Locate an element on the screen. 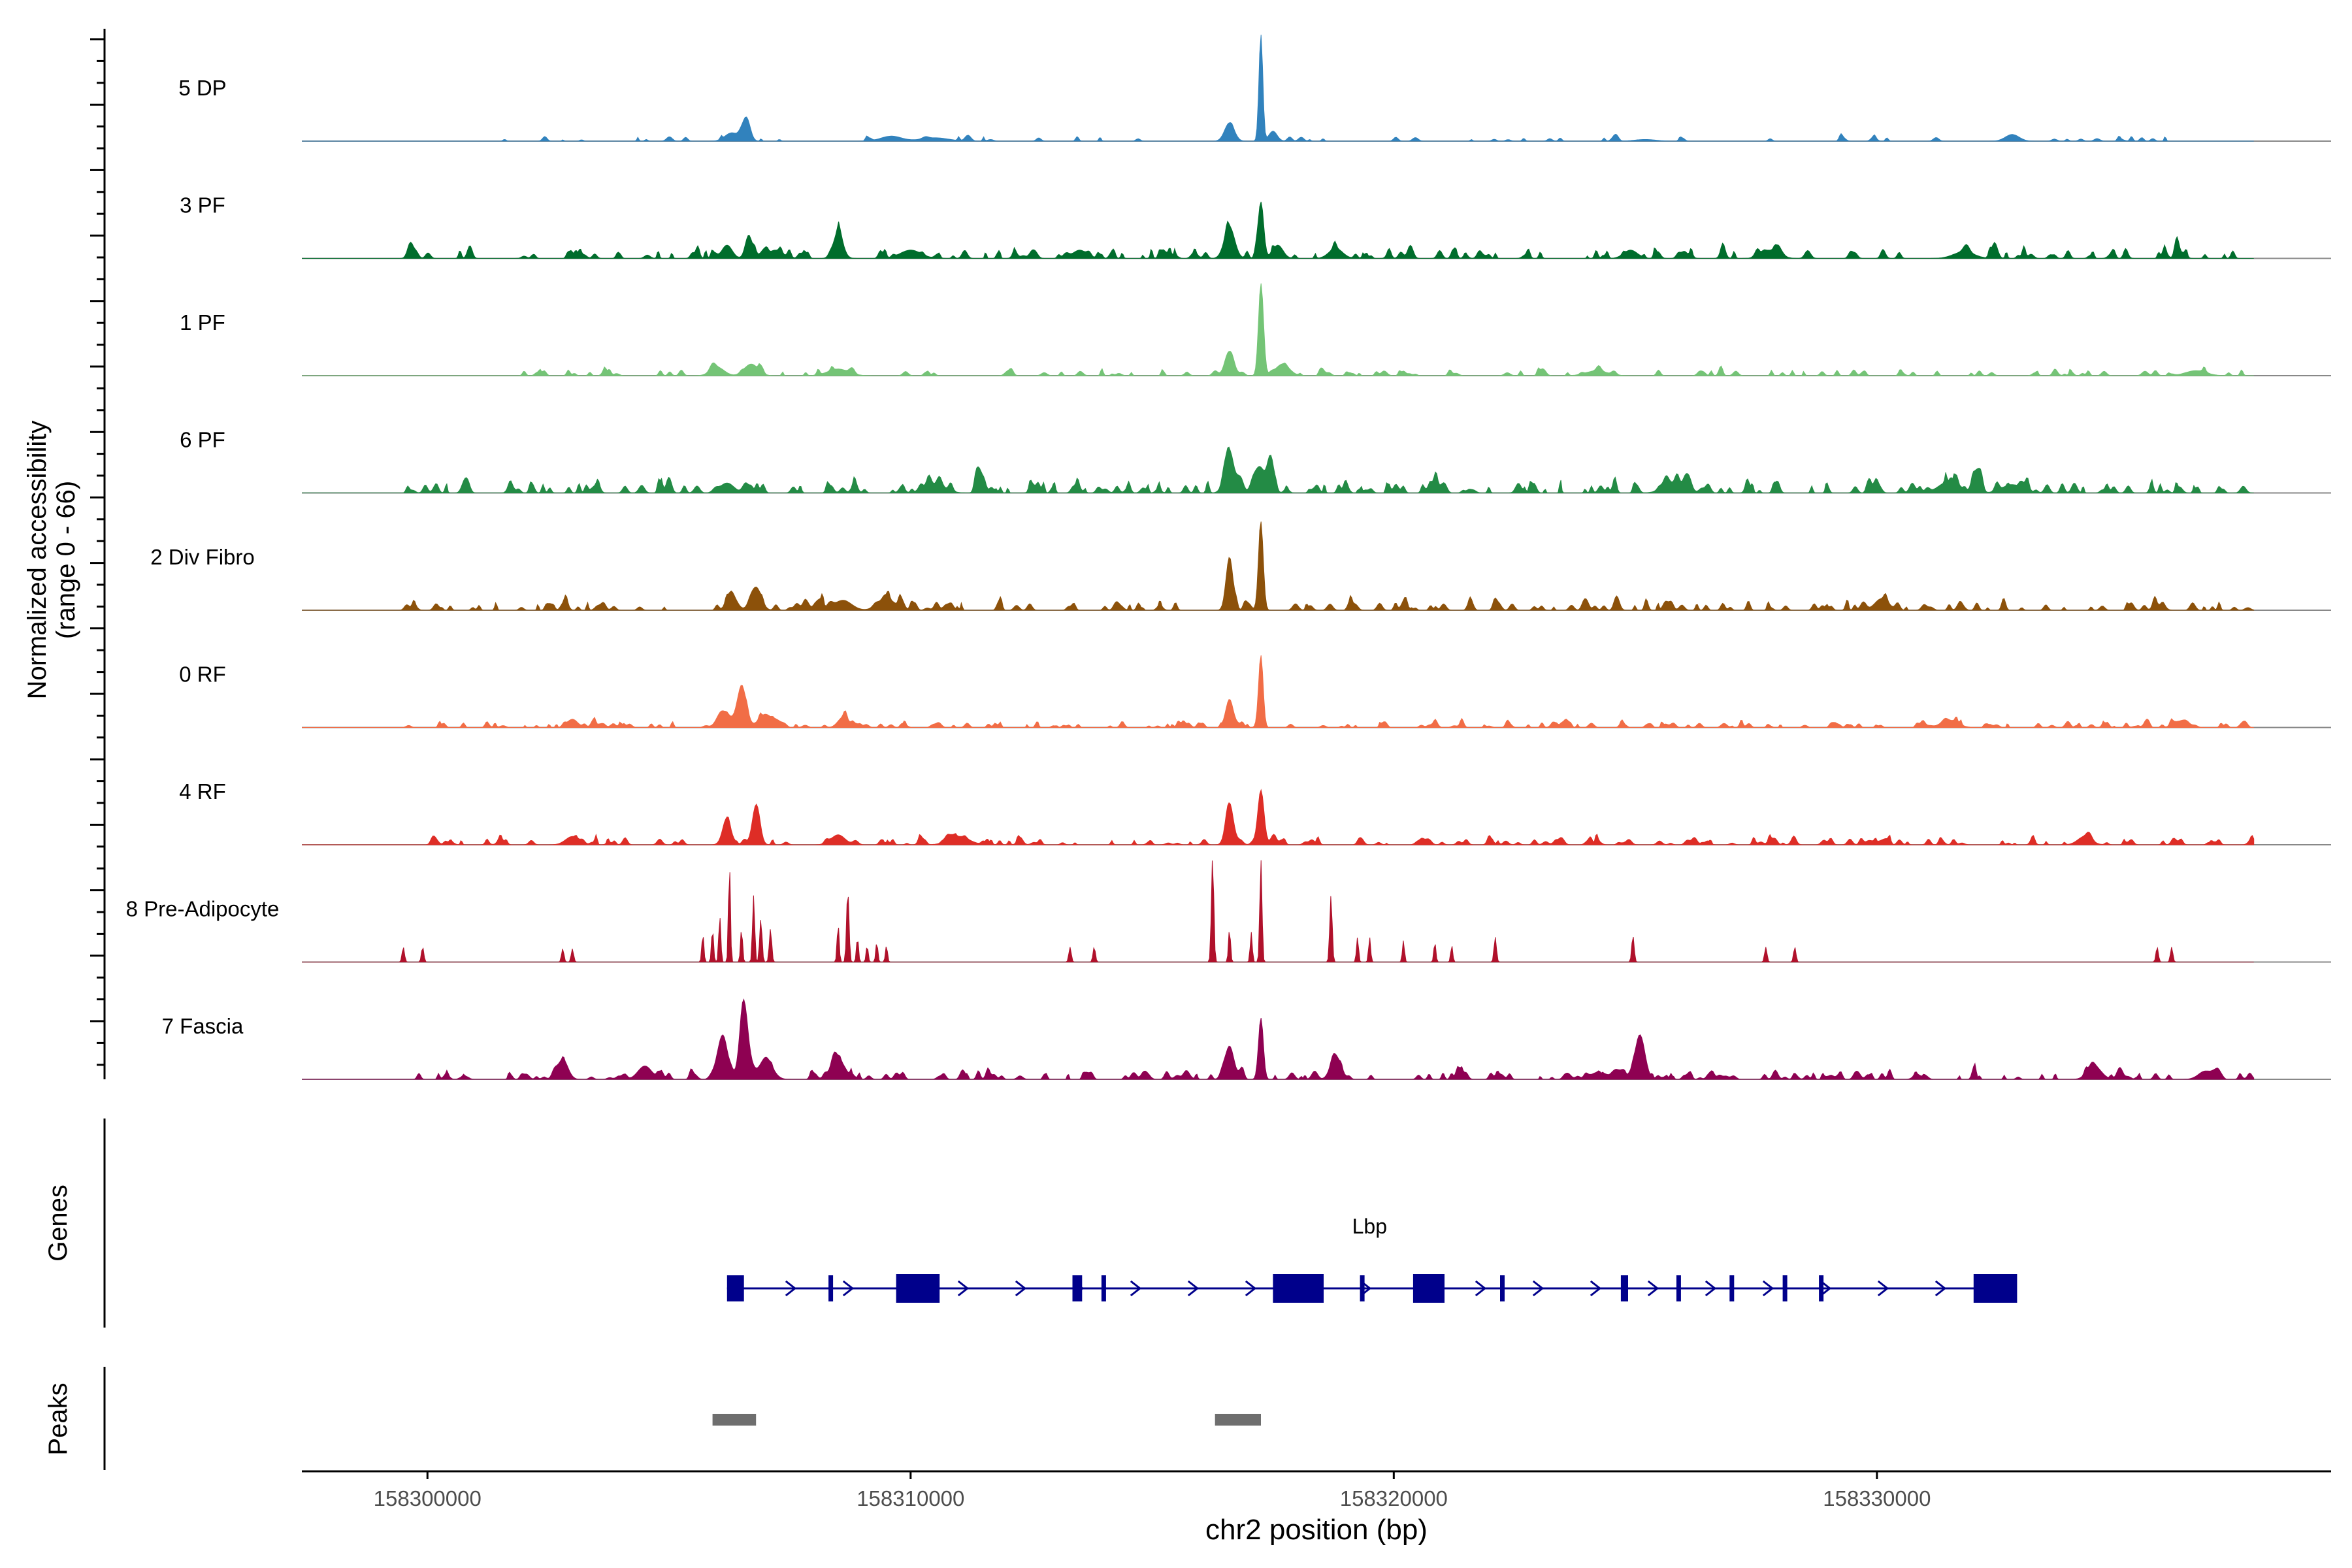  tracks-y-axis-ticks is located at coordinates (97, 552).